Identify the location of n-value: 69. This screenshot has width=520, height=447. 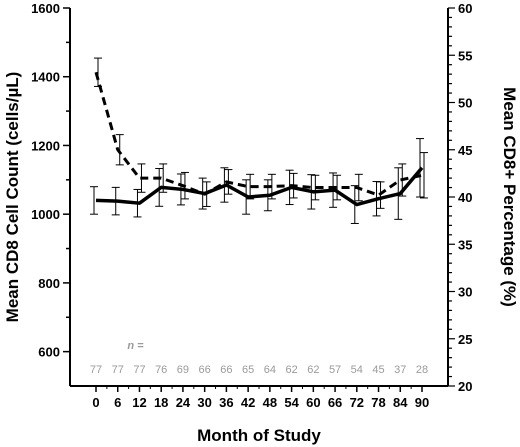
(183, 370).